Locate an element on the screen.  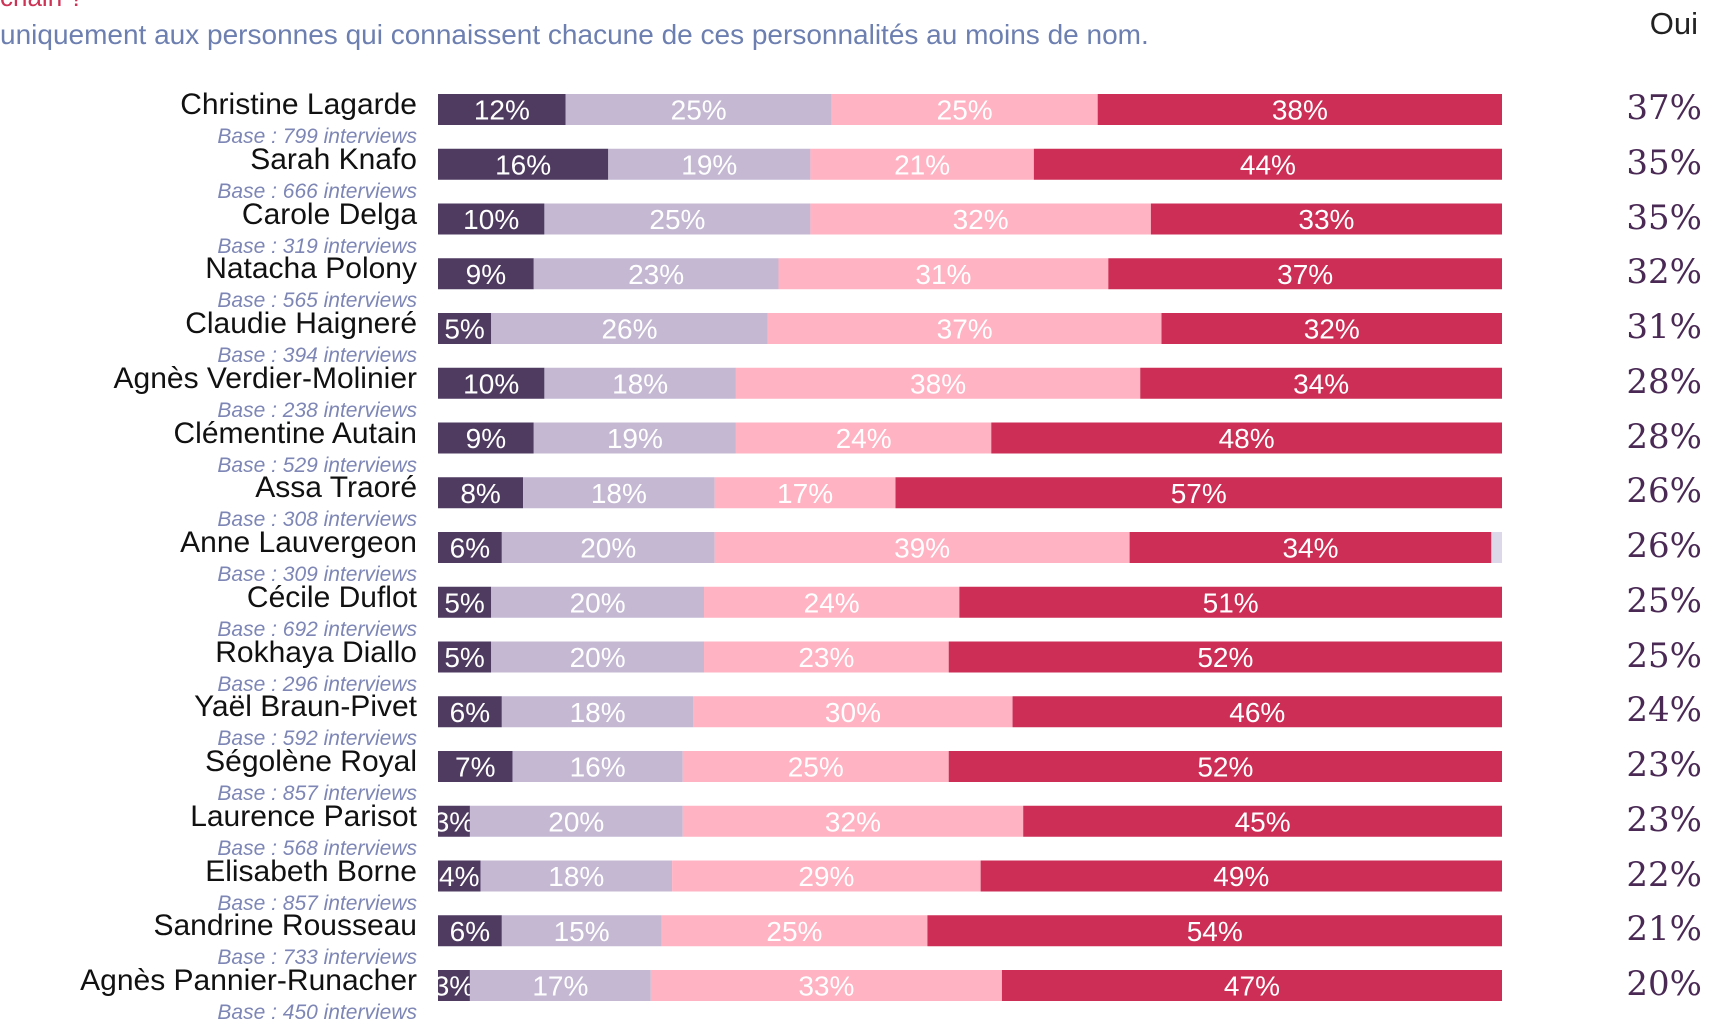
row-name: Sarah Knafo is located at coordinates (333, 159).